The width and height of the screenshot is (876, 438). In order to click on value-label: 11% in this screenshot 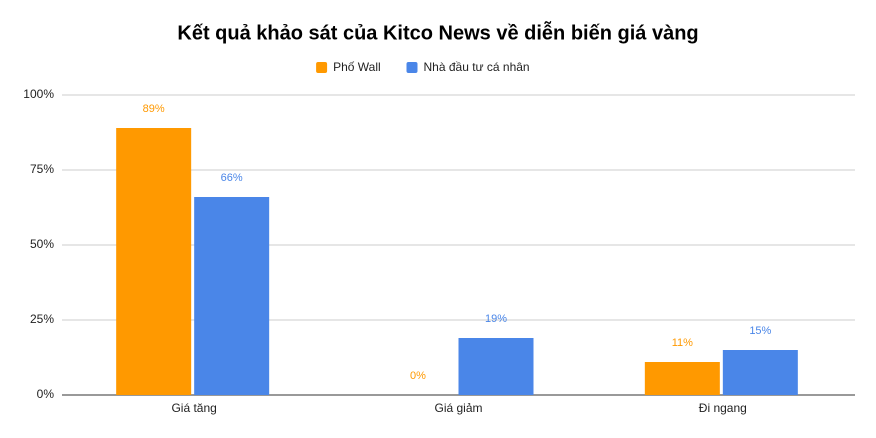, I will do `click(682, 343)`.